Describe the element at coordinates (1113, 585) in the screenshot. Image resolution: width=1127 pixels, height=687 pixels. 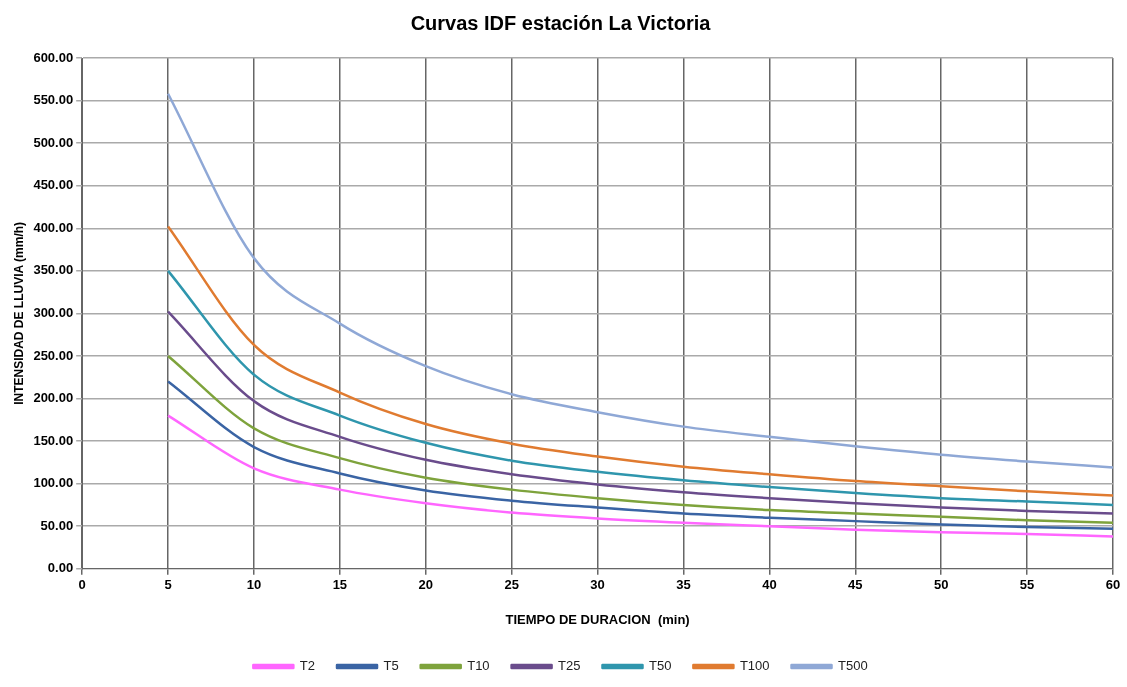
I see `x-tick-label: 60` at that location.